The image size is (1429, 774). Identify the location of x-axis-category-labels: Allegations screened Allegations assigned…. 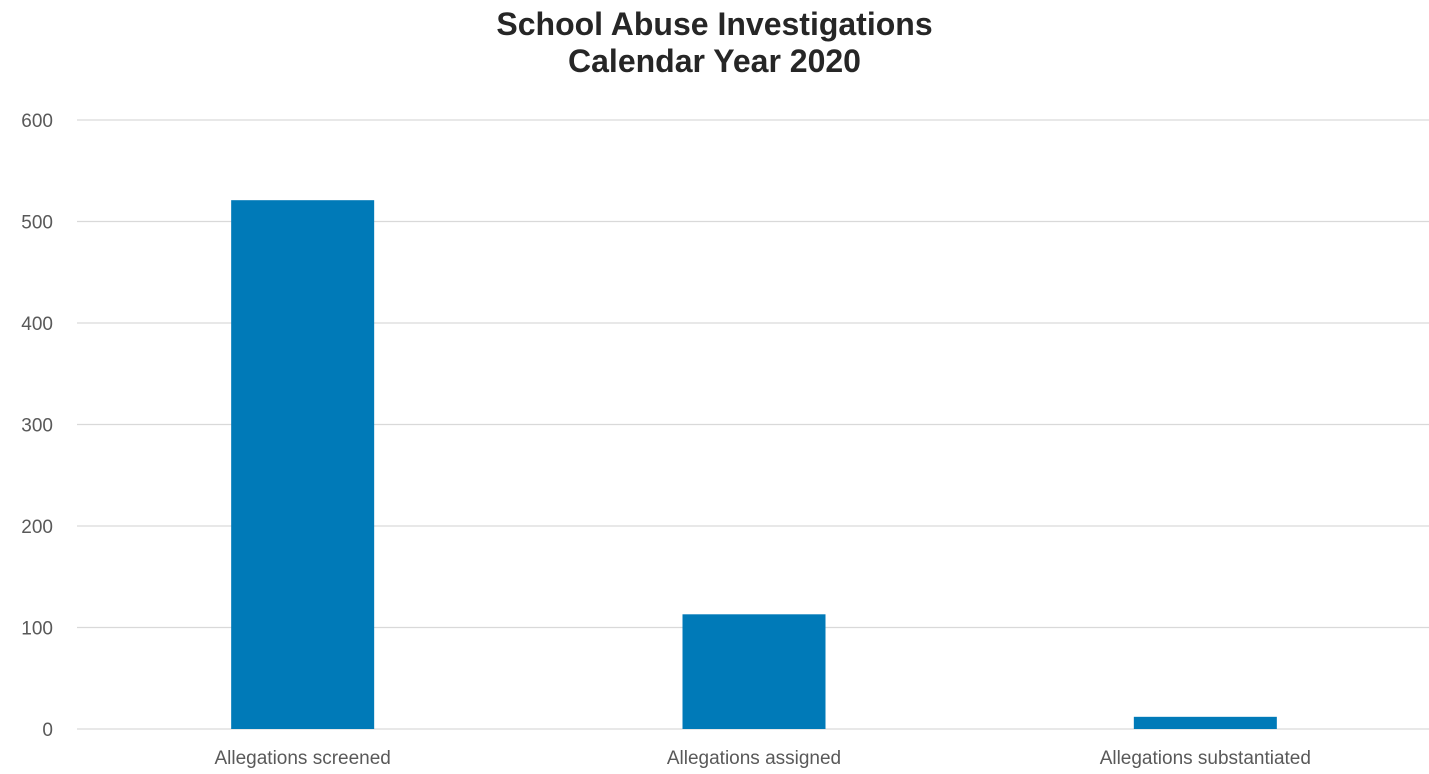
(762, 758).